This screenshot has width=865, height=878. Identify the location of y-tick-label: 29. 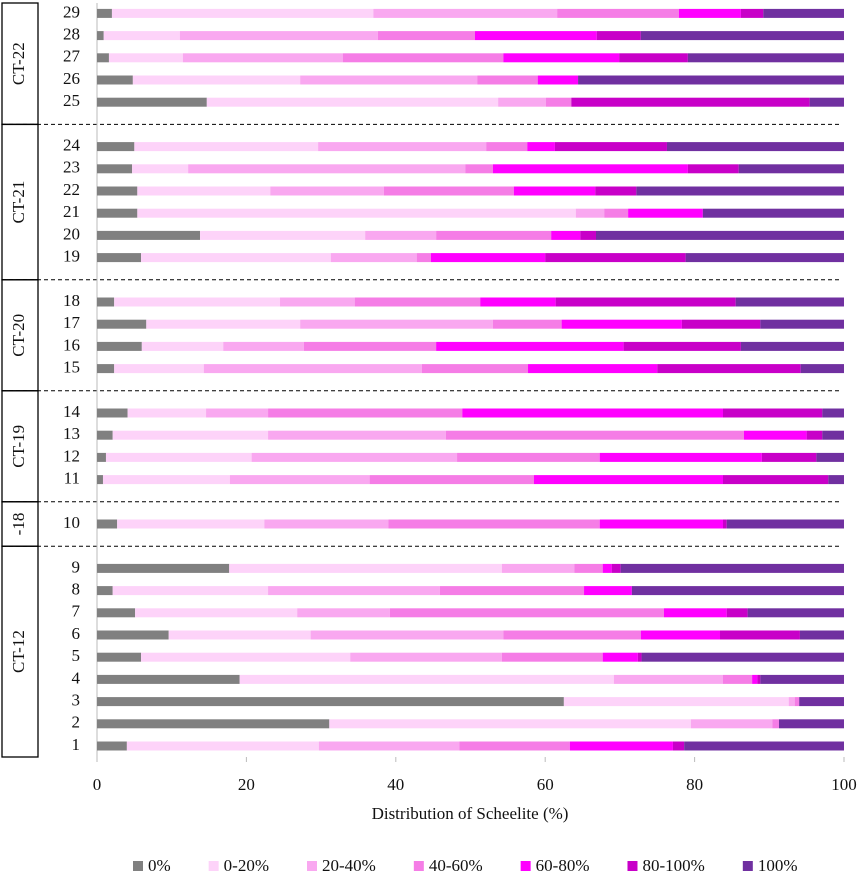
(71, 11).